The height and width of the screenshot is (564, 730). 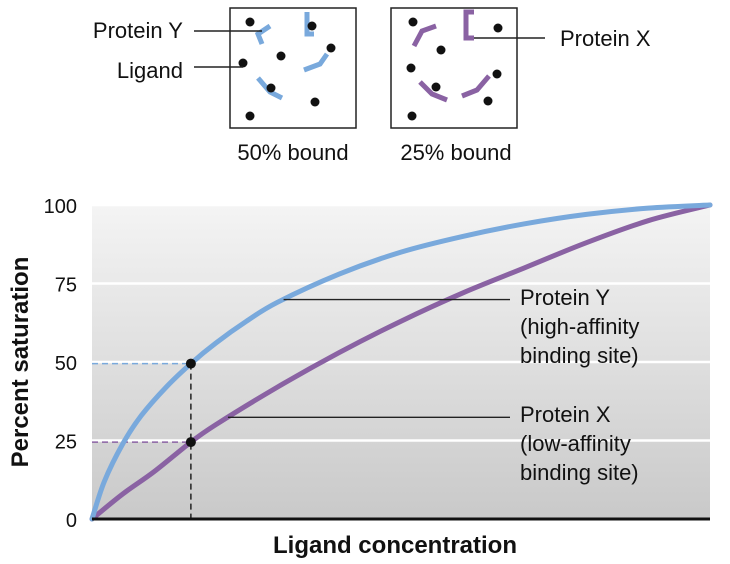 What do you see at coordinates (190, 363) in the screenshot?
I see `marker-protein_y` at bounding box center [190, 363].